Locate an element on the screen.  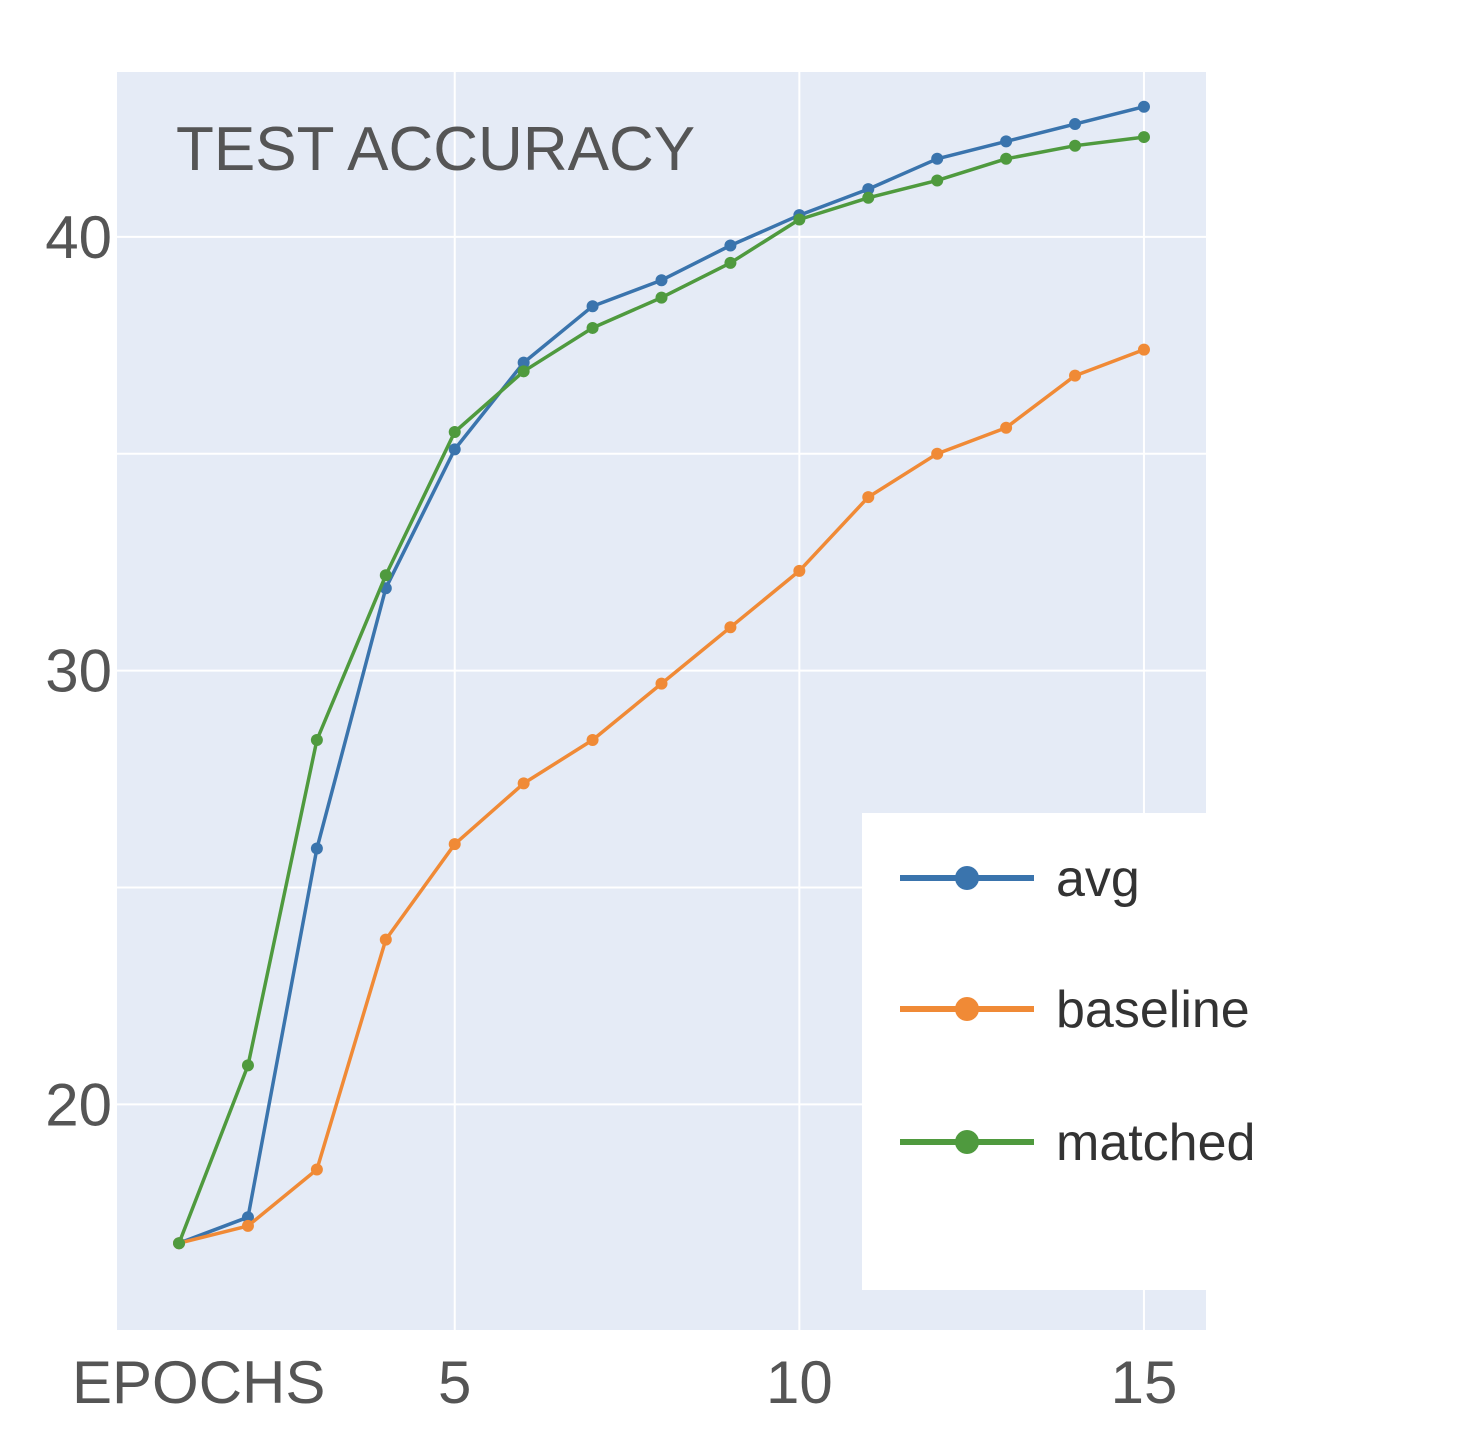
chart-title: TEST ACCURACY is located at coordinates (435, 149).